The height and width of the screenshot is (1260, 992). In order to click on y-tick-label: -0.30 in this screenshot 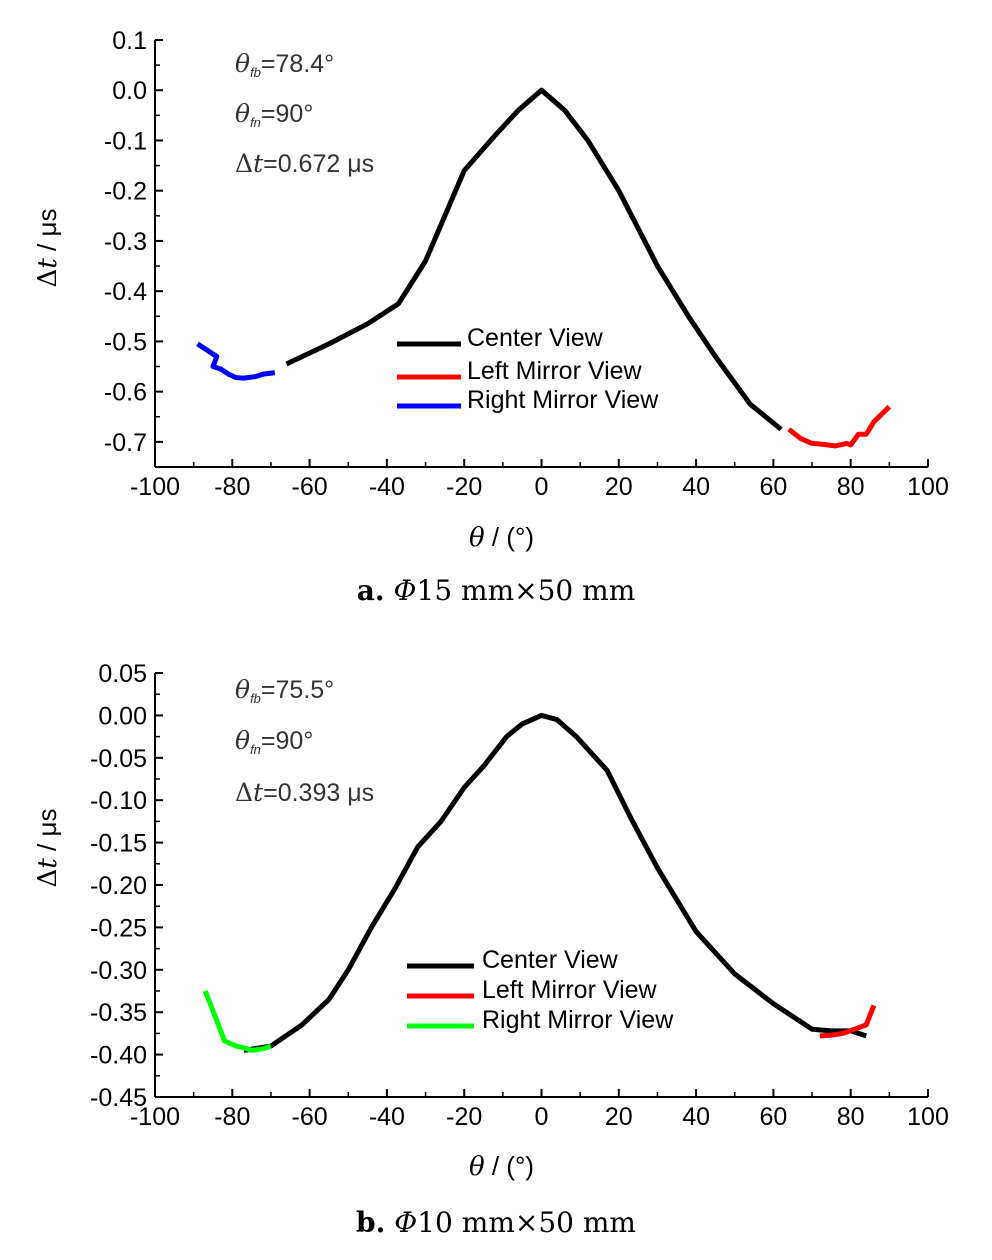, I will do `click(118, 971)`.